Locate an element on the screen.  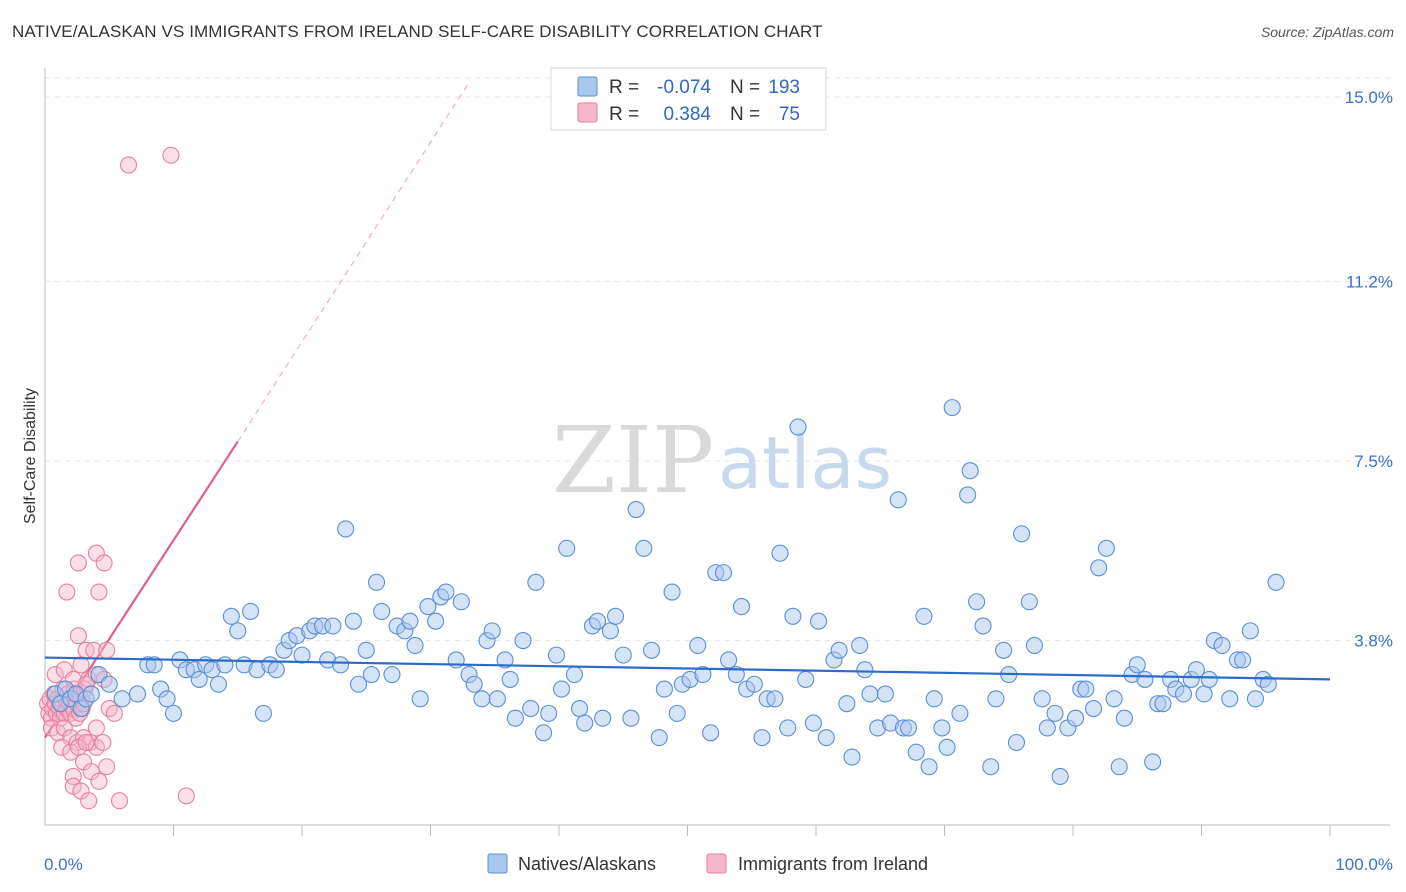
series-legend: Natives/Alaskans Immigrants from Ireland is located at coordinates (707, 863).